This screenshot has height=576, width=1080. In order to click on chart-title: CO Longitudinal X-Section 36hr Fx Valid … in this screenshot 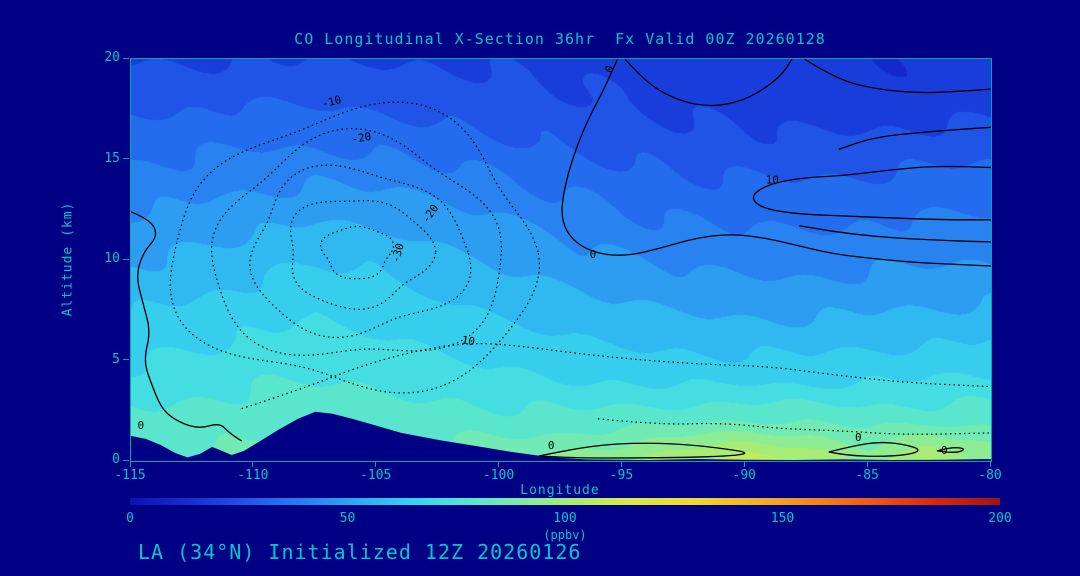, I will do `click(560, 39)`.